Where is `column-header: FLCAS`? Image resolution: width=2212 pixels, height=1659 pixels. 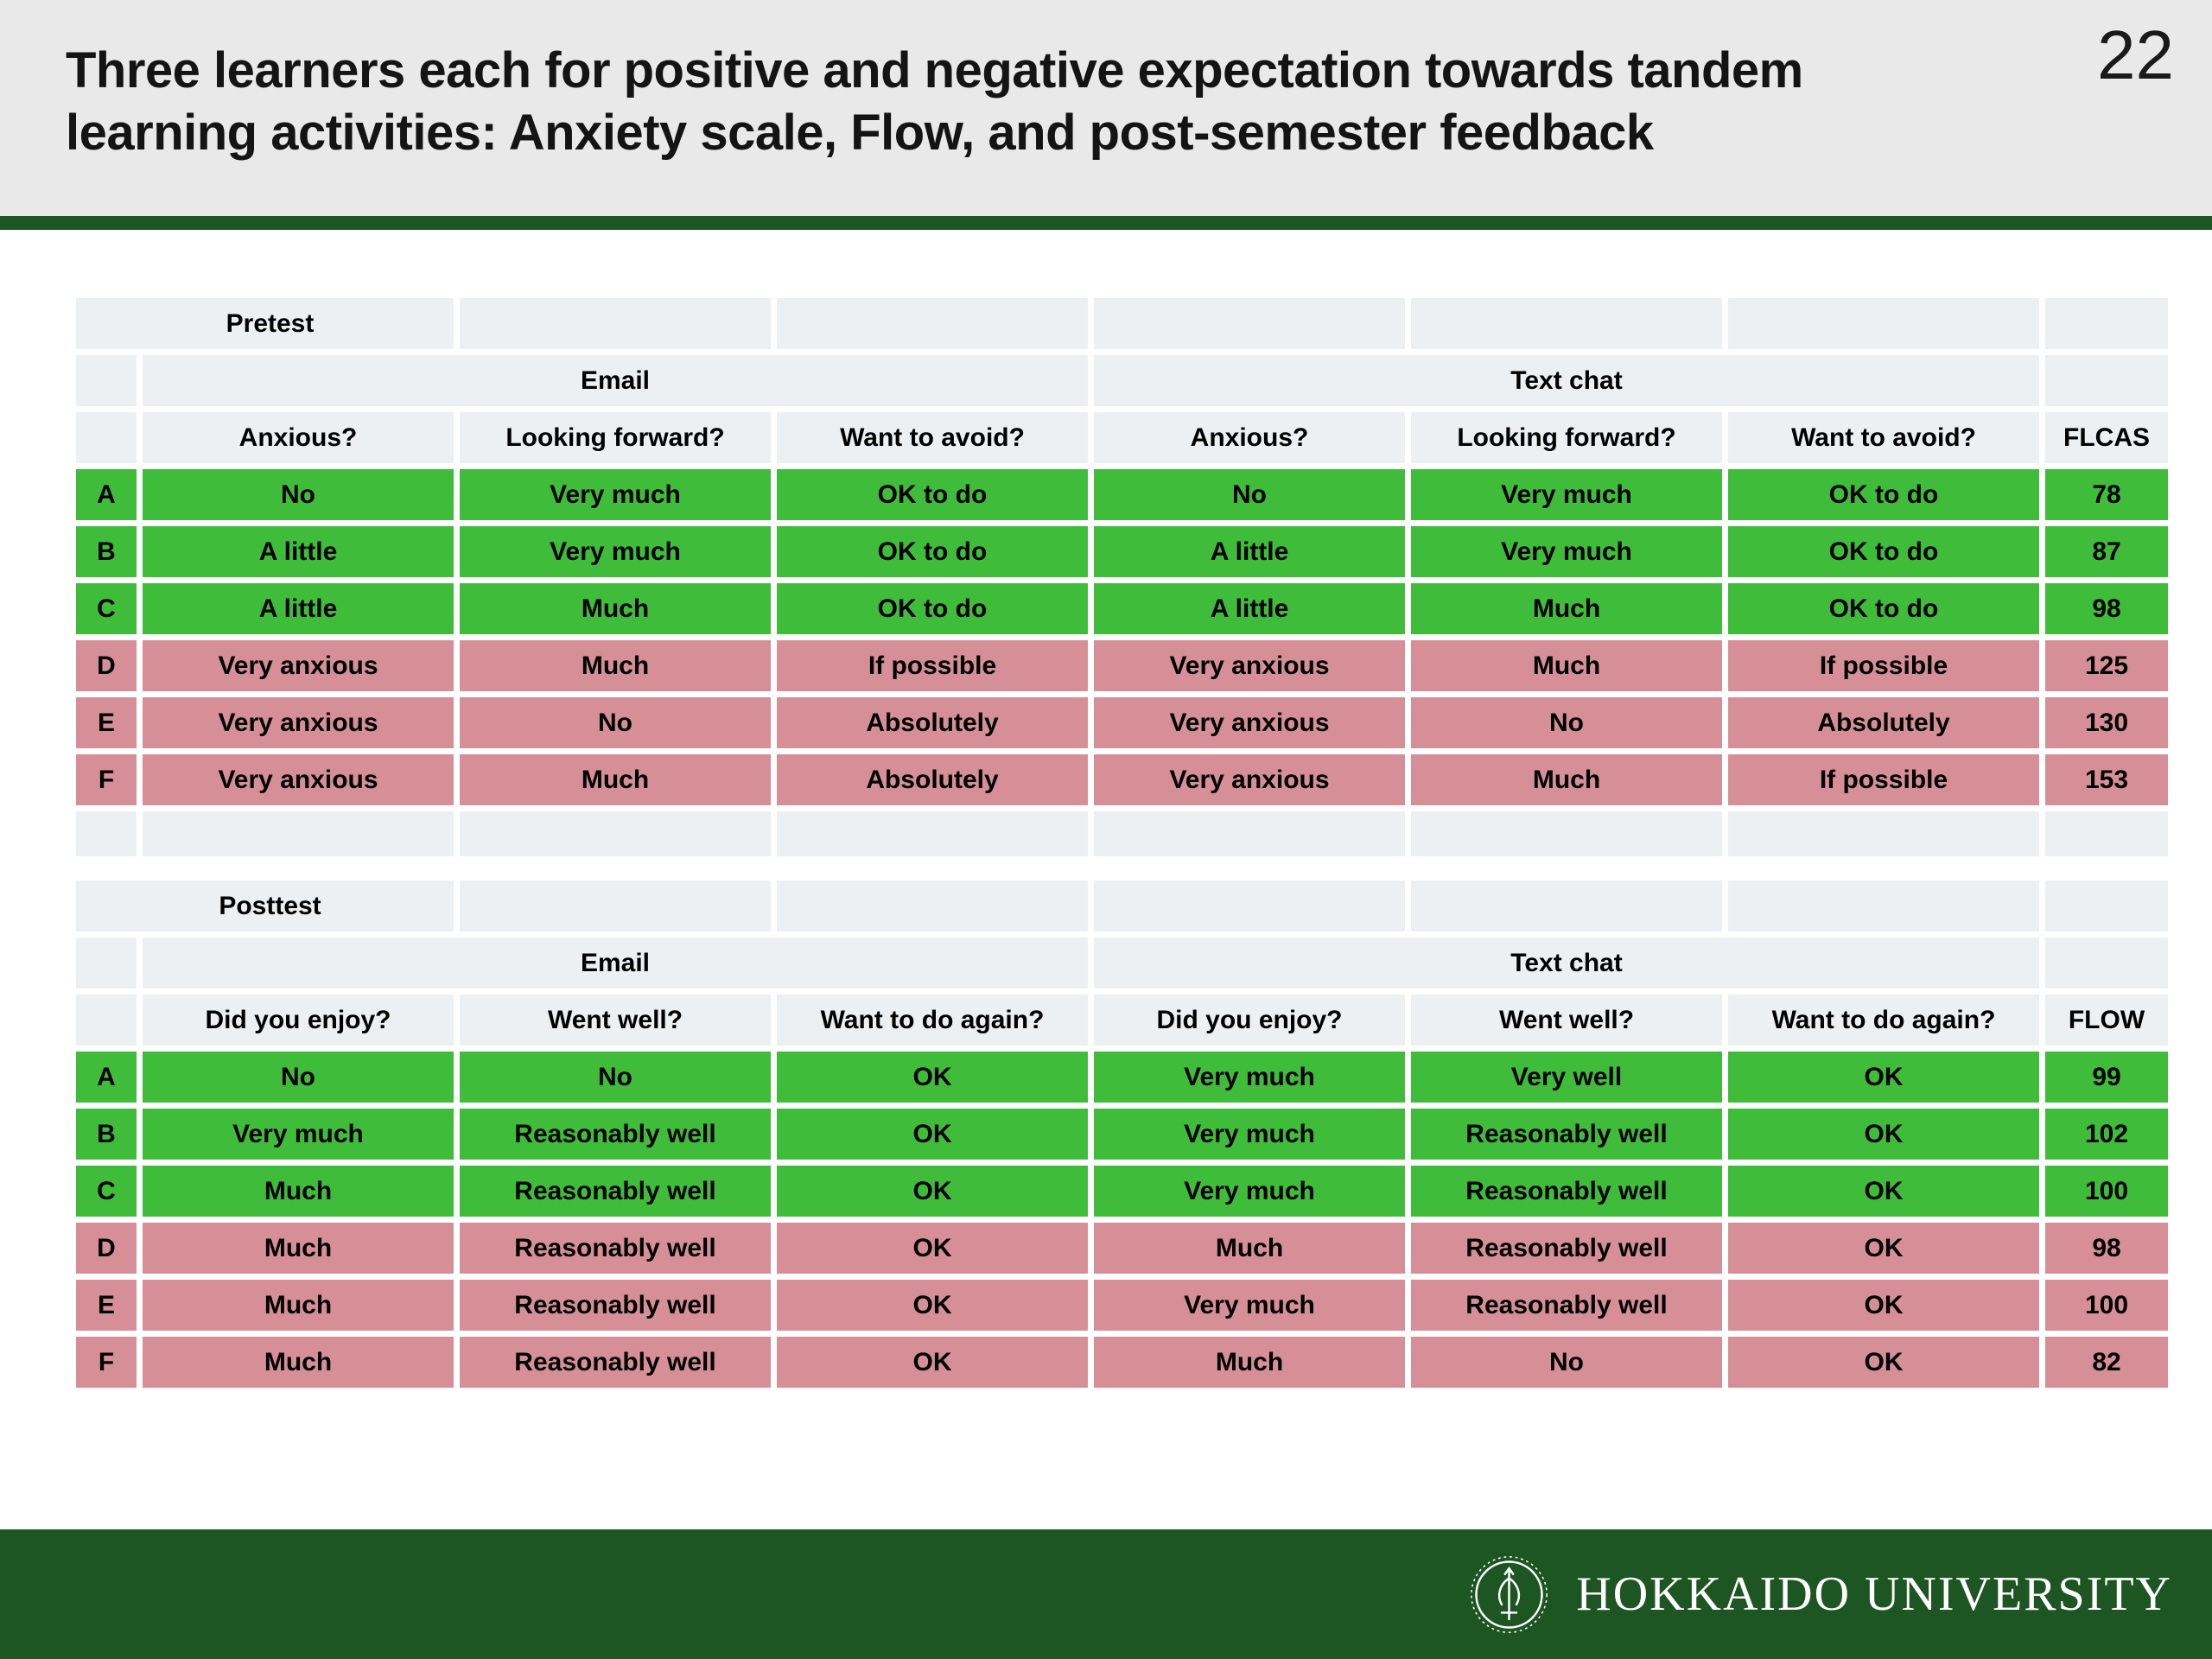 column-header: FLCAS is located at coordinates (2106, 437).